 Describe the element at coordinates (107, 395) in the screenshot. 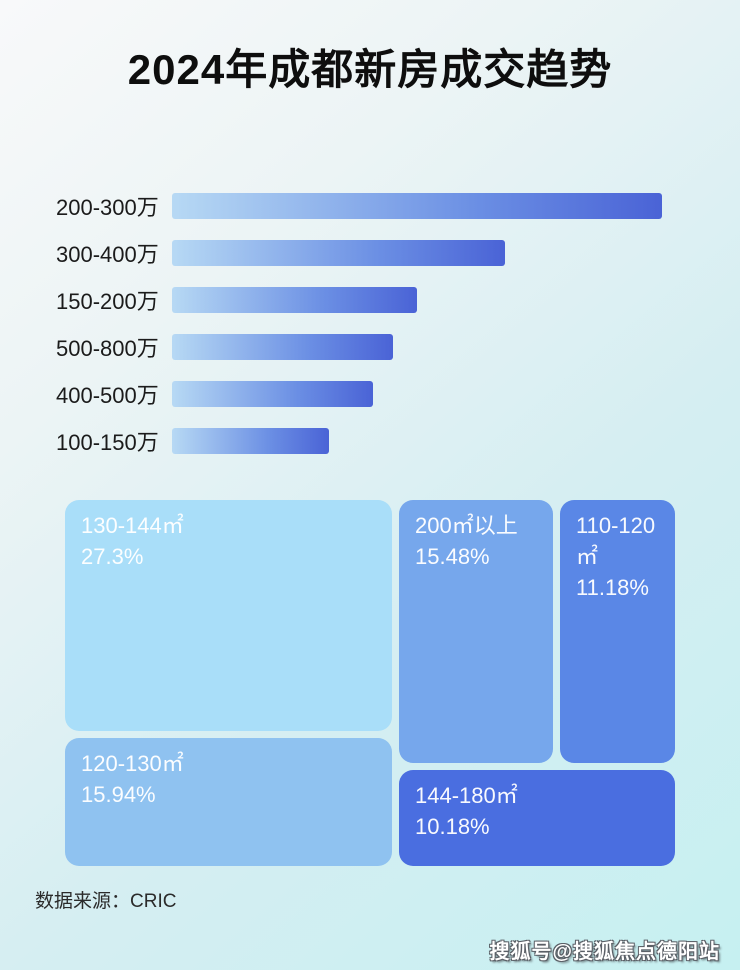

I see `bar-category-label: 400-500万` at that location.